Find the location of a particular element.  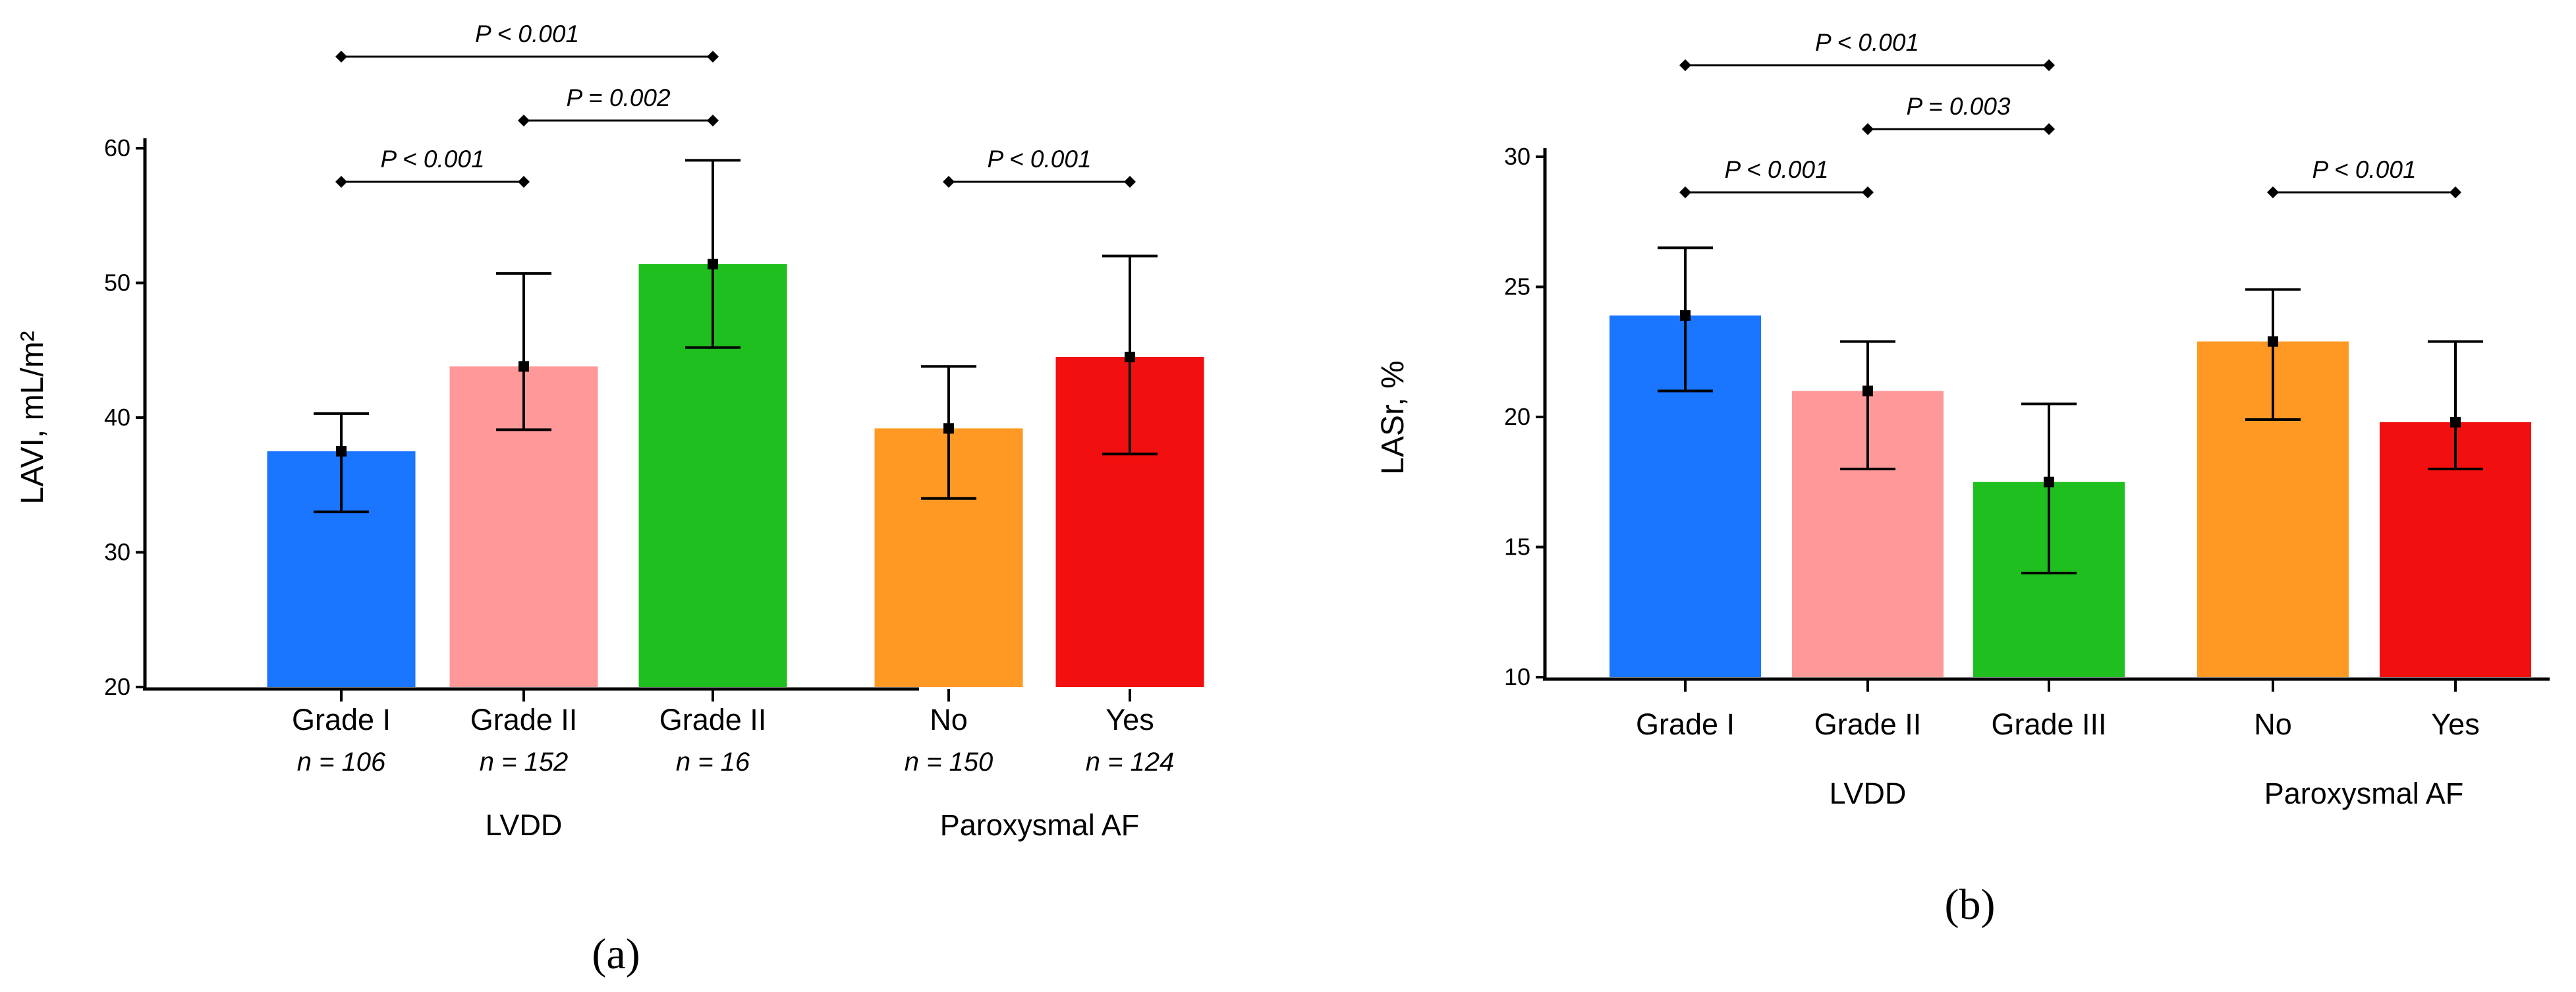

n-label-a-3: n = 150 is located at coordinates (949, 762).